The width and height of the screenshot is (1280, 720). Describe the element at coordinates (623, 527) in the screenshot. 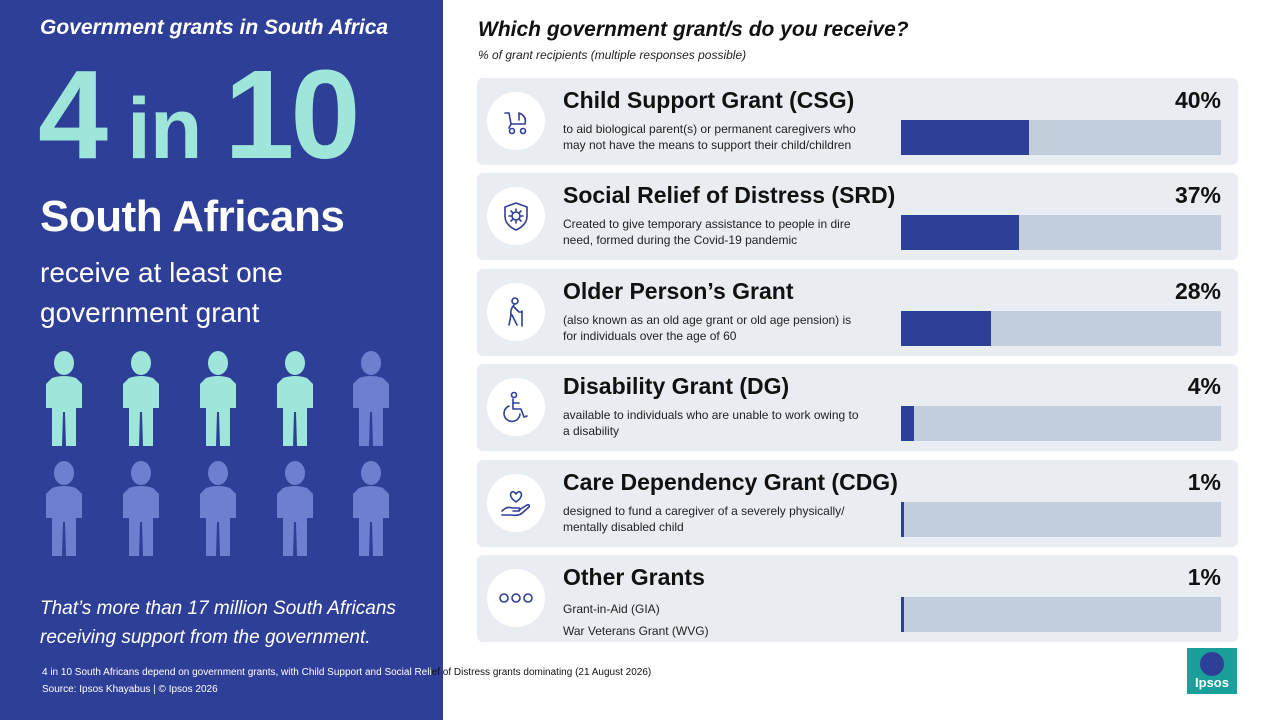

I see `grant-description-line: mentally disabled child` at that location.